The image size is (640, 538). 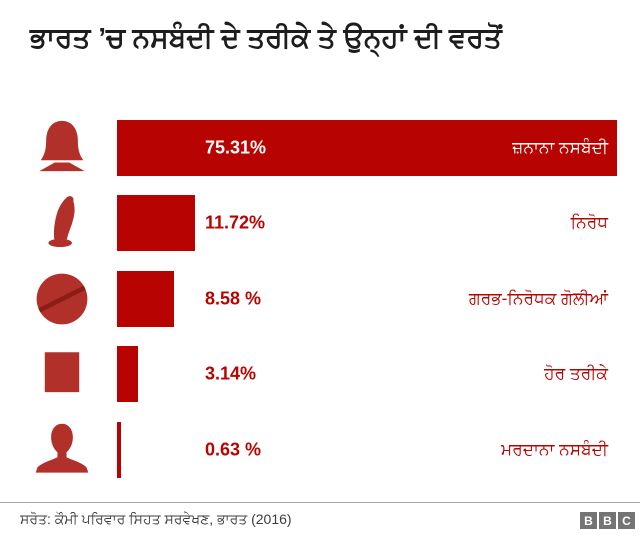 What do you see at coordinates (235, 222) in the screenshot?
I see `bar-value: 11.72%` at bounding box center [235, 222].